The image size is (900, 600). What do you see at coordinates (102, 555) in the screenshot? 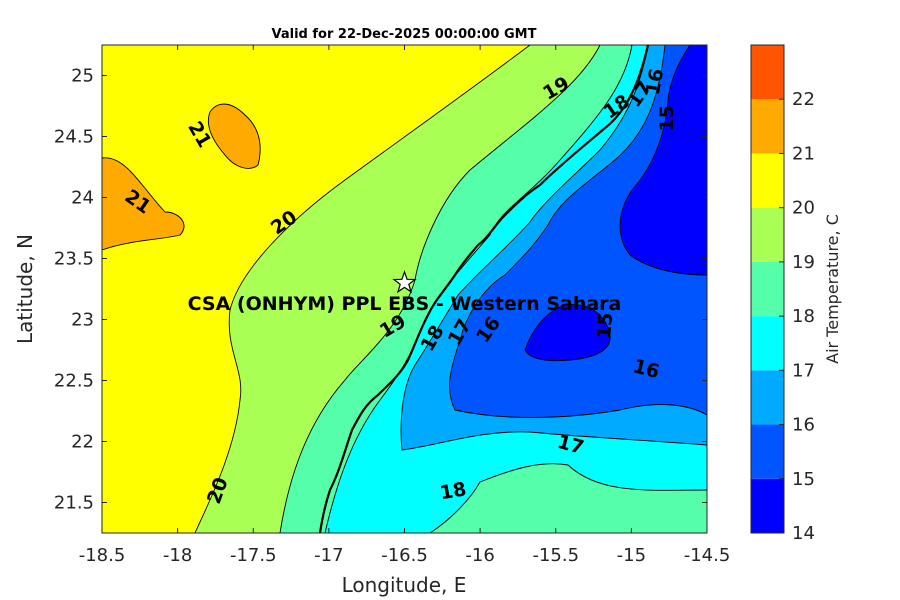
I see `x-tick-label: -18.5` at bounding box center [102, 555].